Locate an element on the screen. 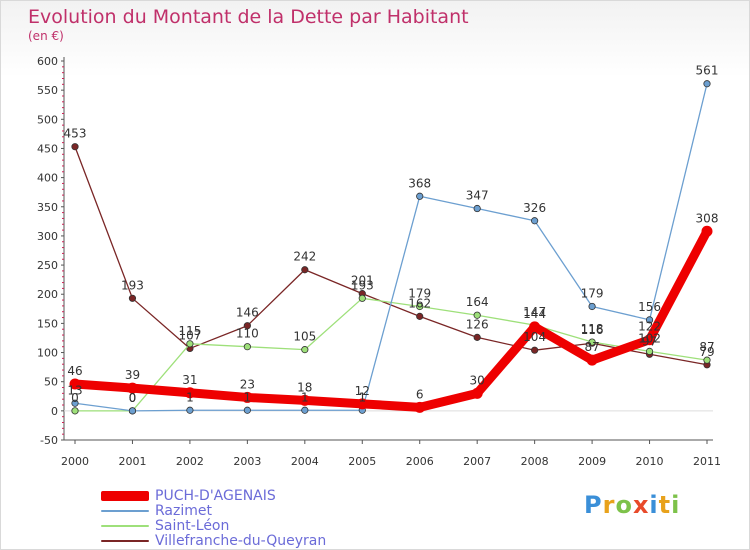 The height and width of the screenshot is (550, 750). x-tick-label: 2009 is located at coordinates (592, 461).